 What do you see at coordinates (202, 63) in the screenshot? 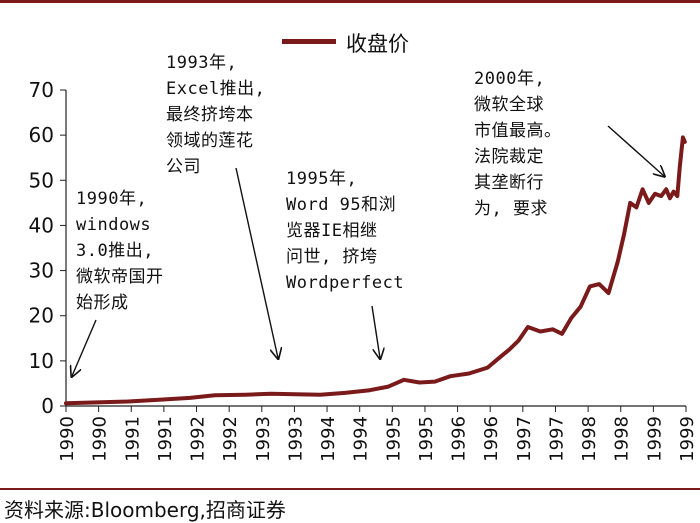
I see `annotation-line: 1993年,` at bounding box center [202, 63].